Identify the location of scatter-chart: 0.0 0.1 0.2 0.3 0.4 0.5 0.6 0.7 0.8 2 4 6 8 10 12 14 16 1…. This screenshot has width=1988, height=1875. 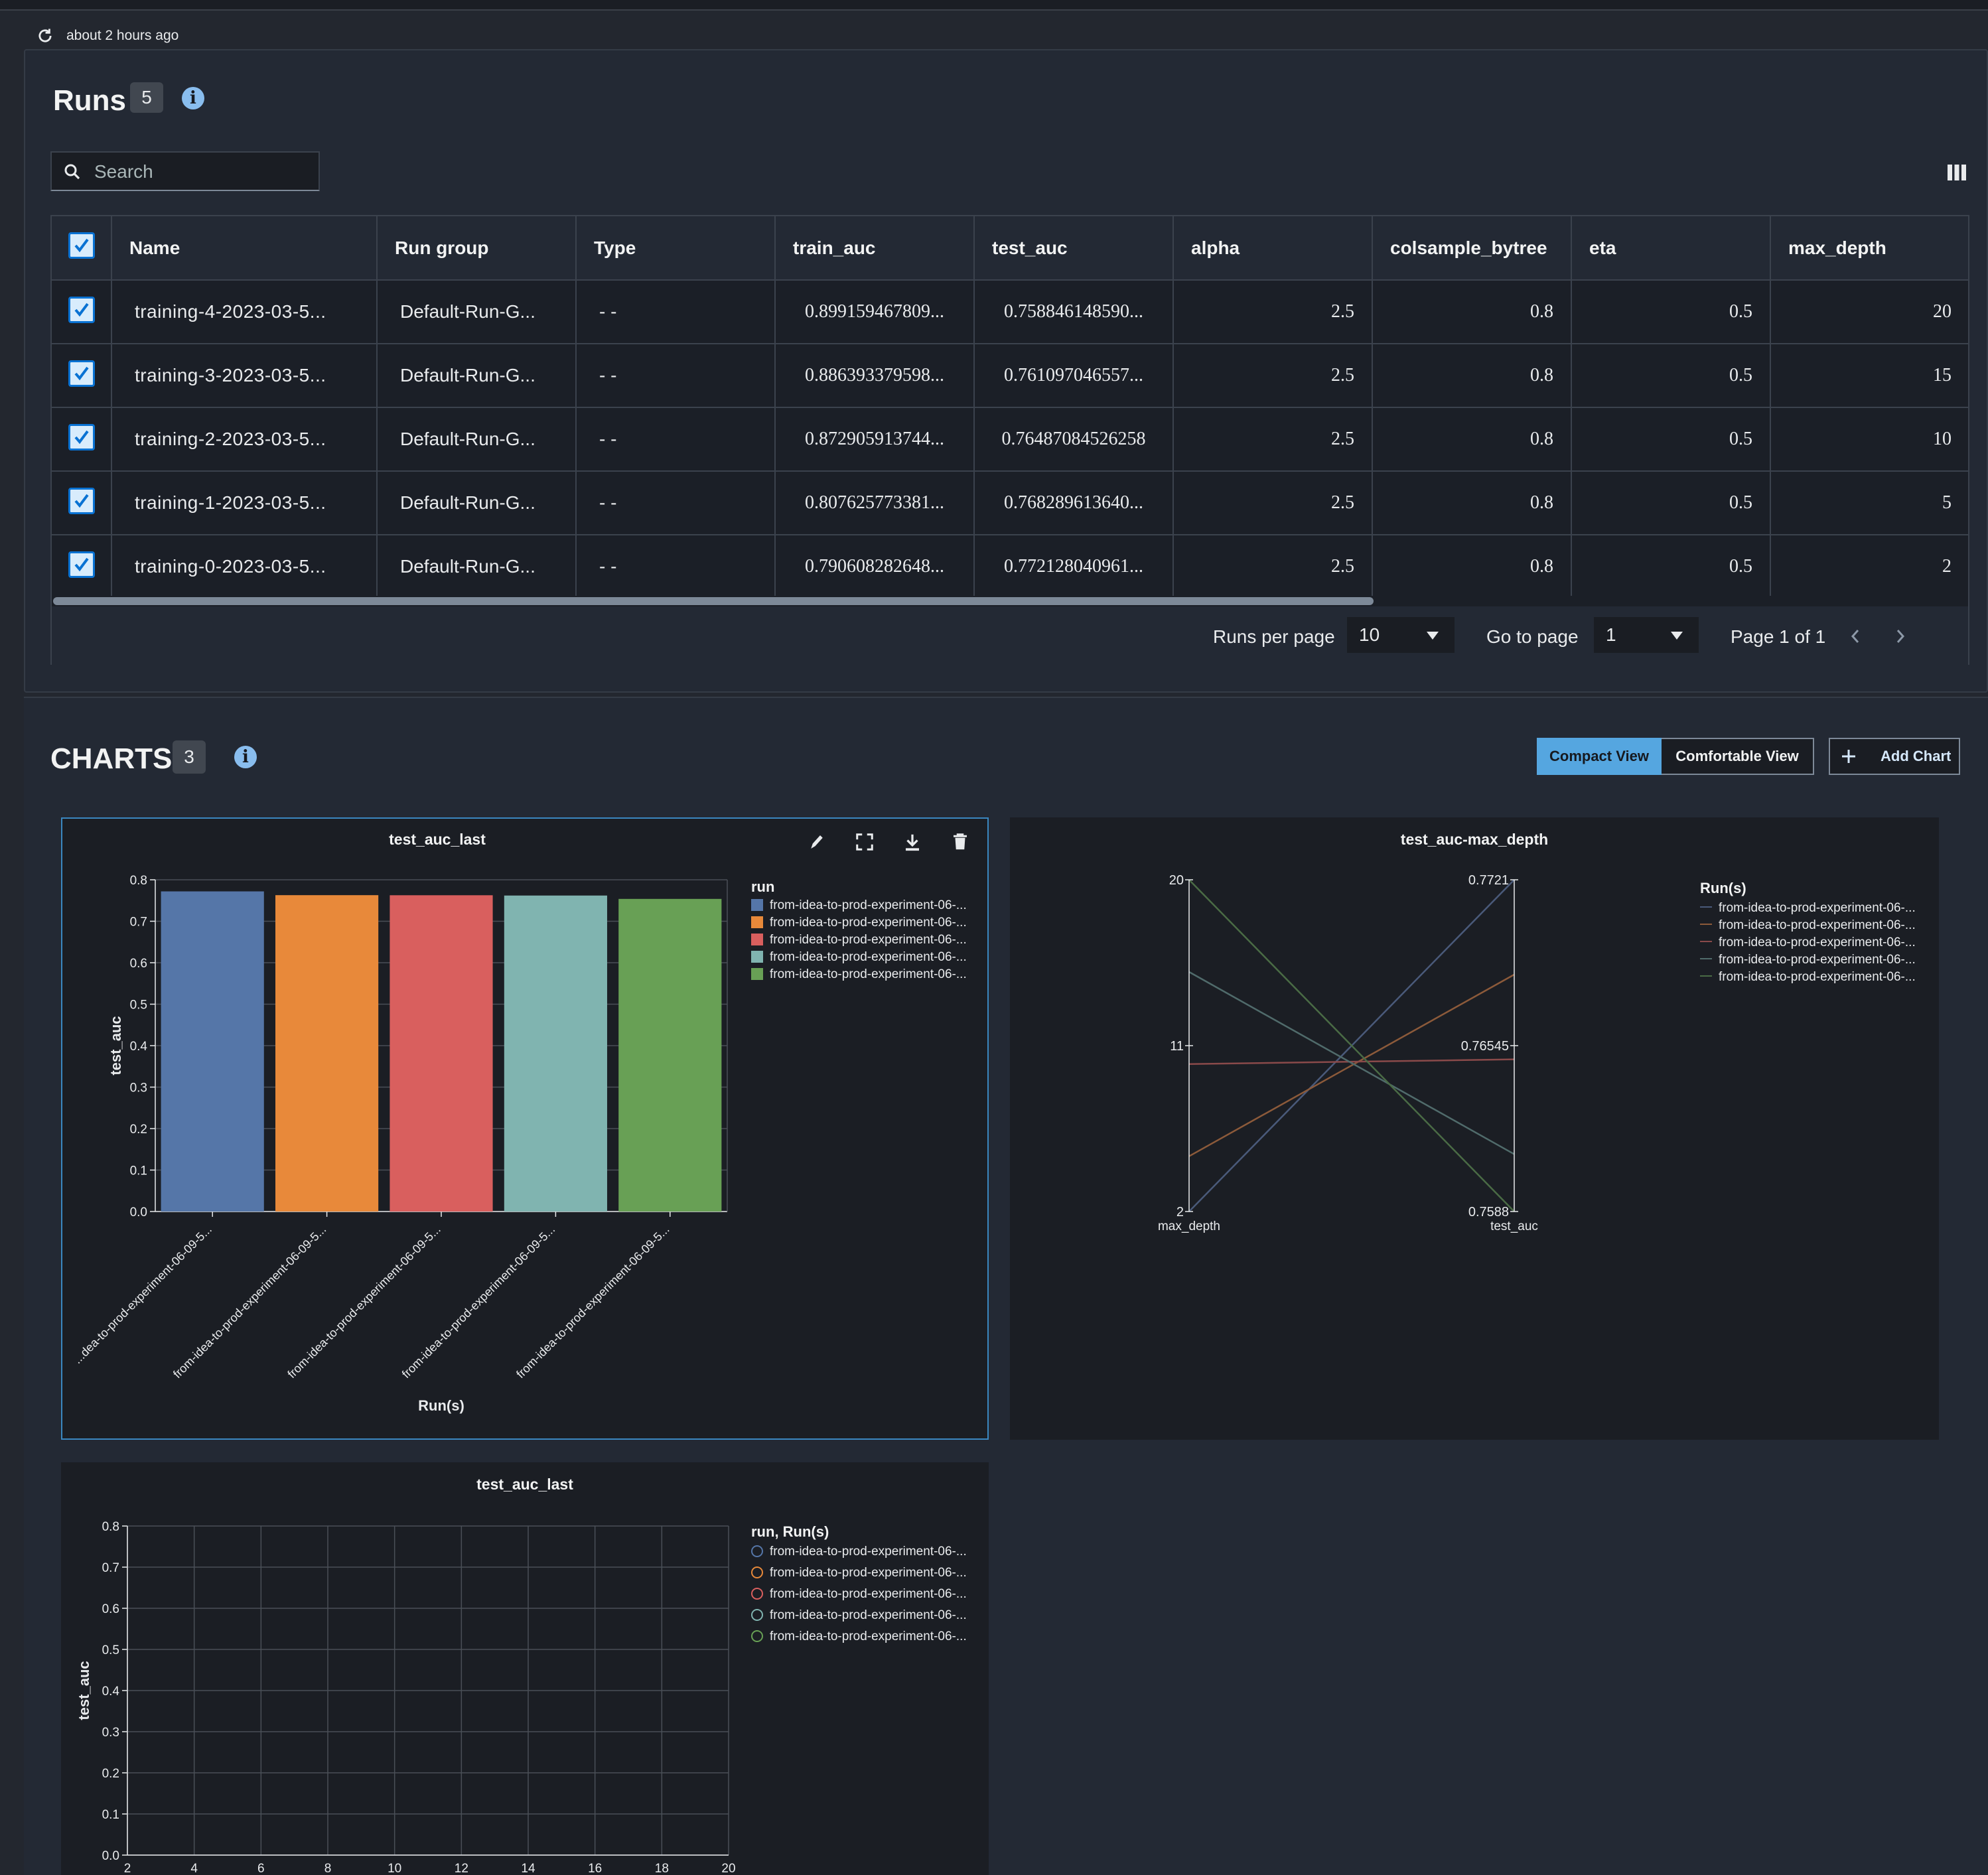
(406, 1697).